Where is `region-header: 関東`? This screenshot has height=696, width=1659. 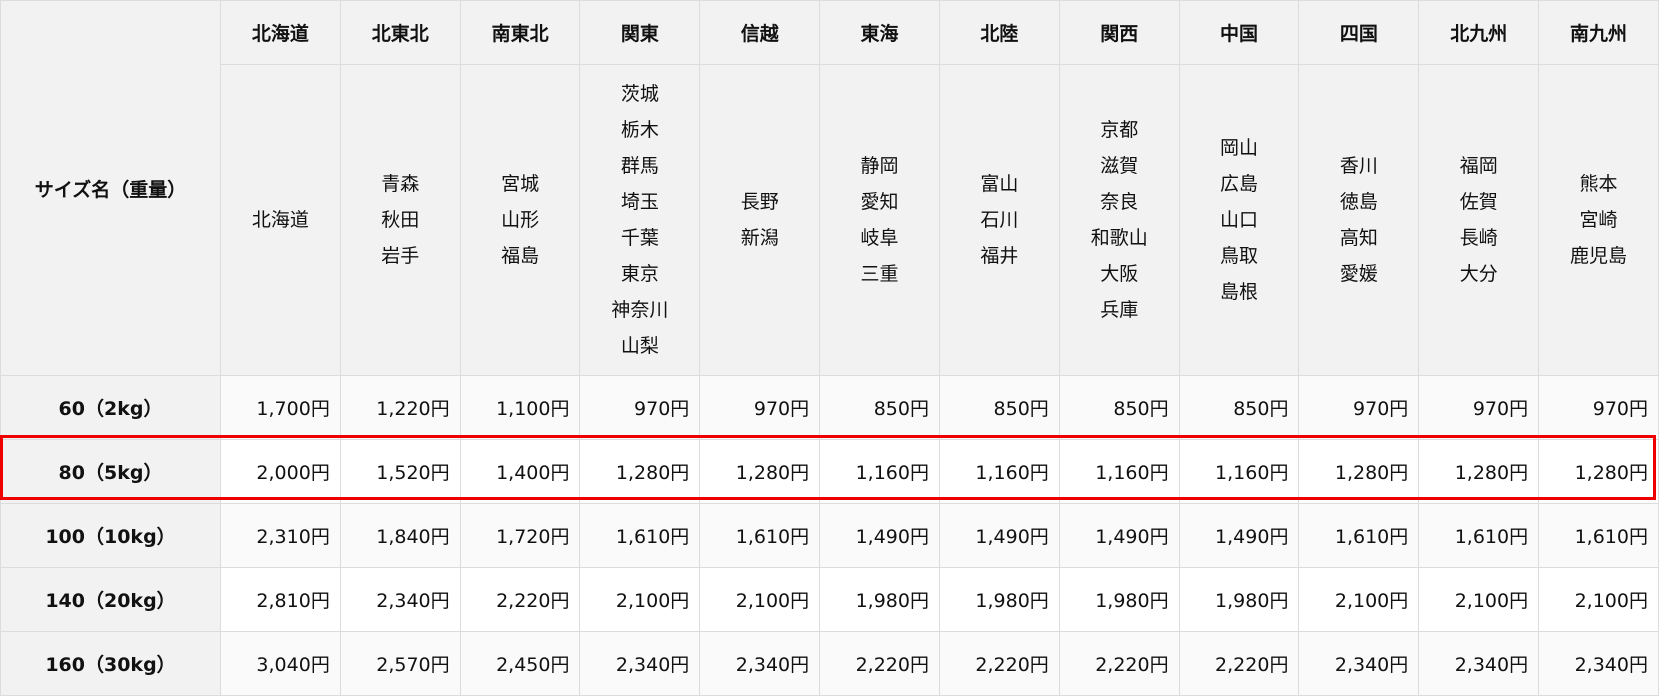
region-header: 関東 is located at coordinates (640, 32).